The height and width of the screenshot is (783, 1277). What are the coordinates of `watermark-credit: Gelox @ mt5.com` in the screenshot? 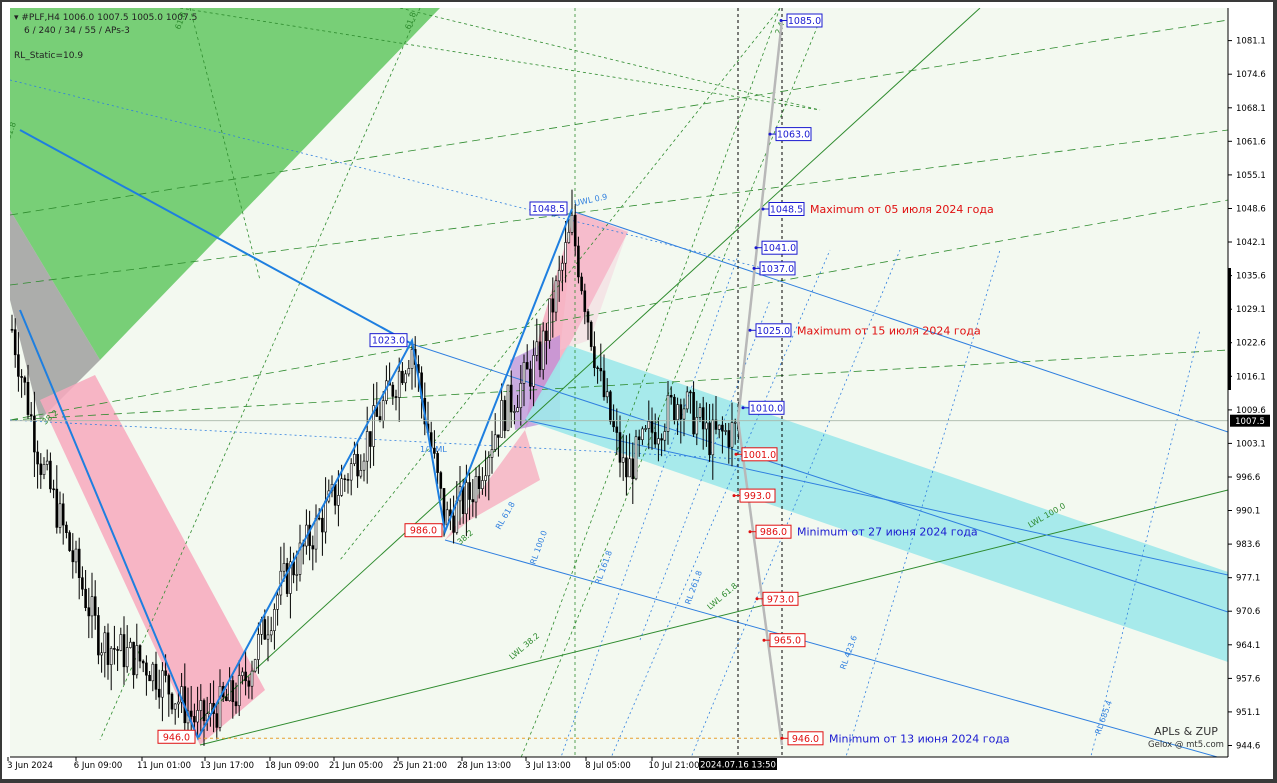 It's located at (1186, 745).